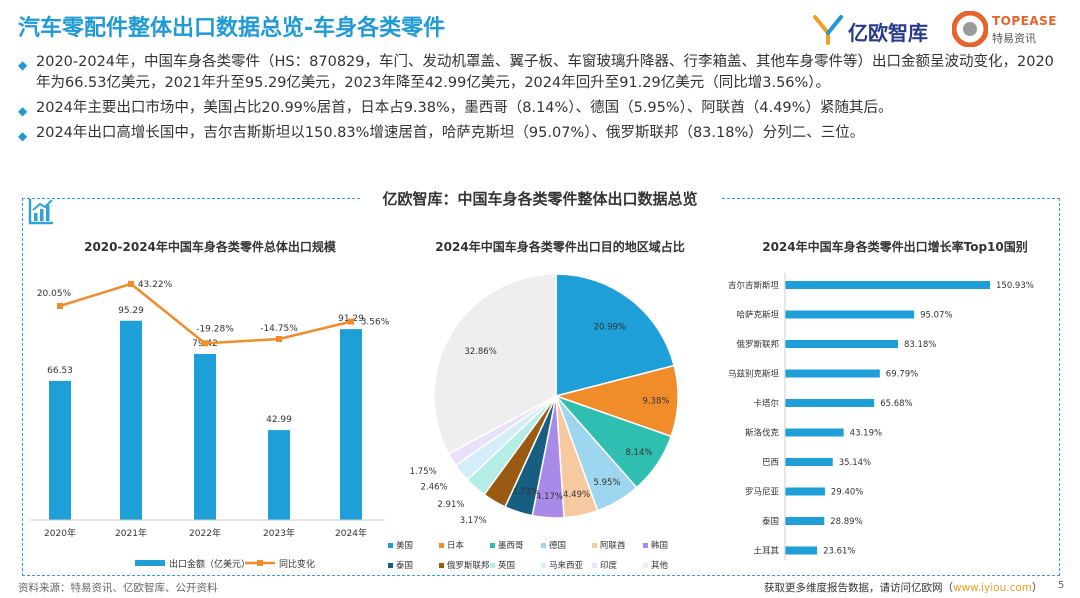 The image size is (1080, 598). What do you see at coordinates (209, 564) in the screenshot?
I see `legend-label-bar: 出口金额（亿美元）` at bounding box center [209, 564].